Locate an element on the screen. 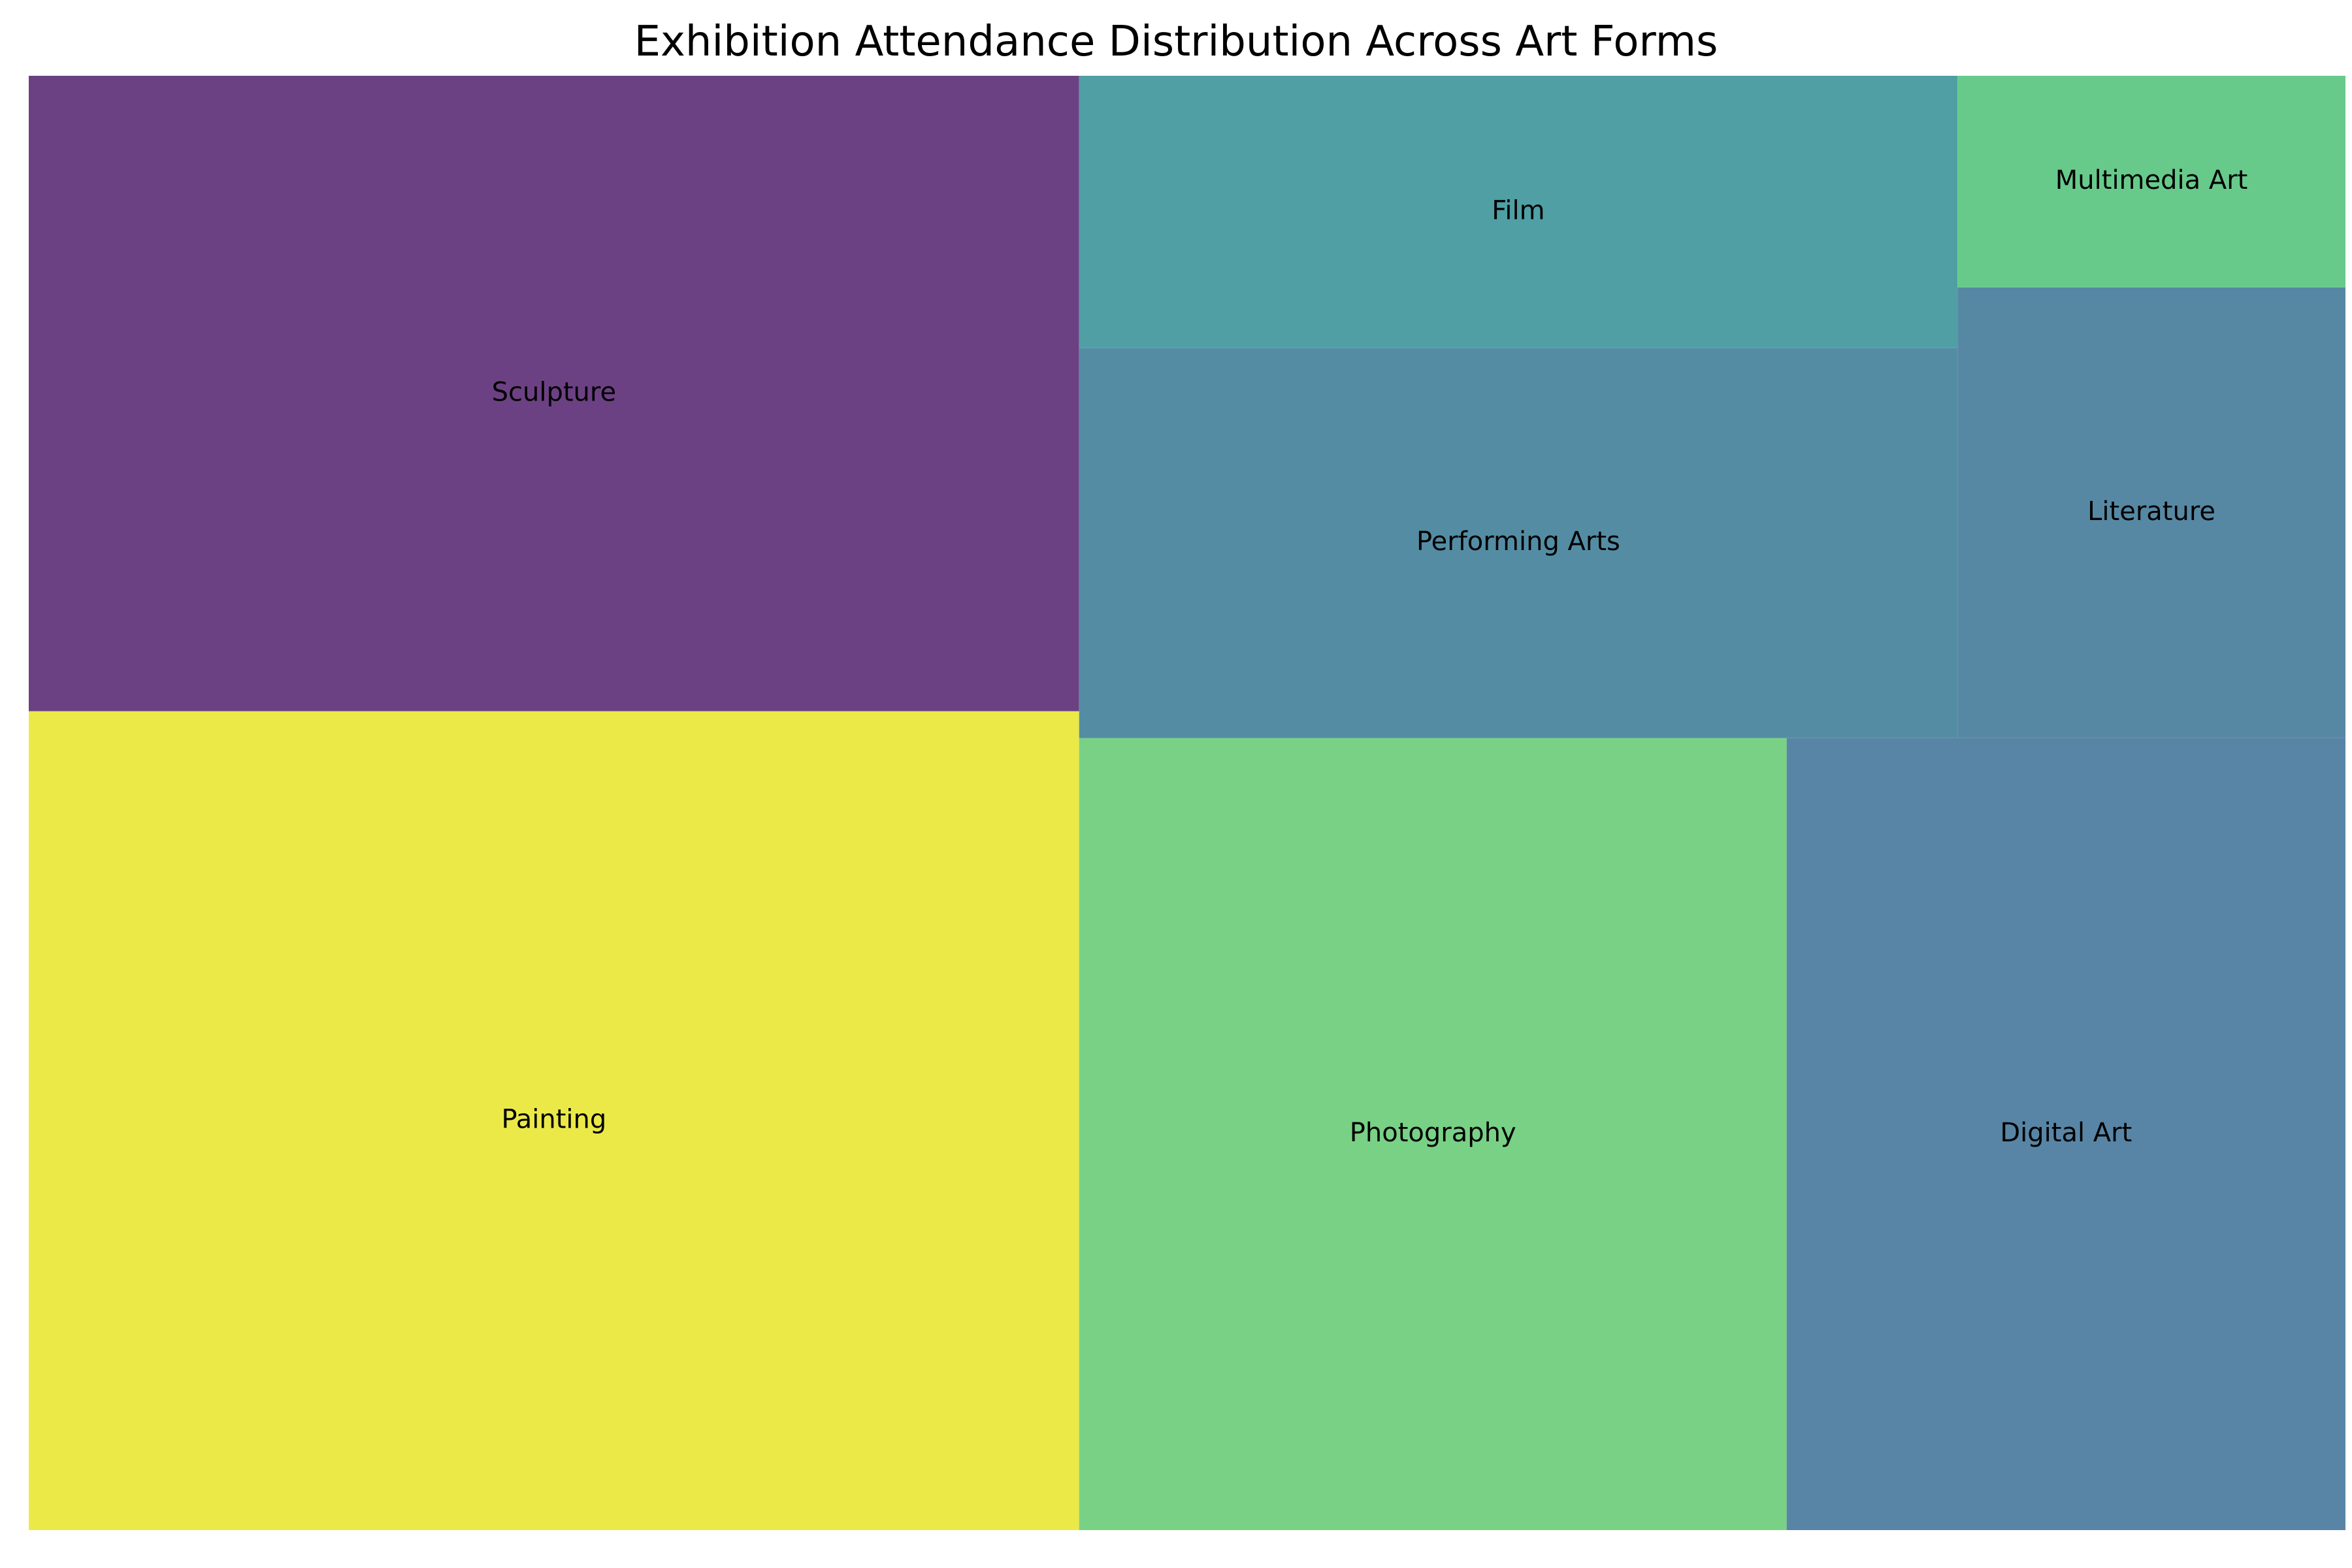  tile-label-literature: Literature is located at coordinates (2151, 512).